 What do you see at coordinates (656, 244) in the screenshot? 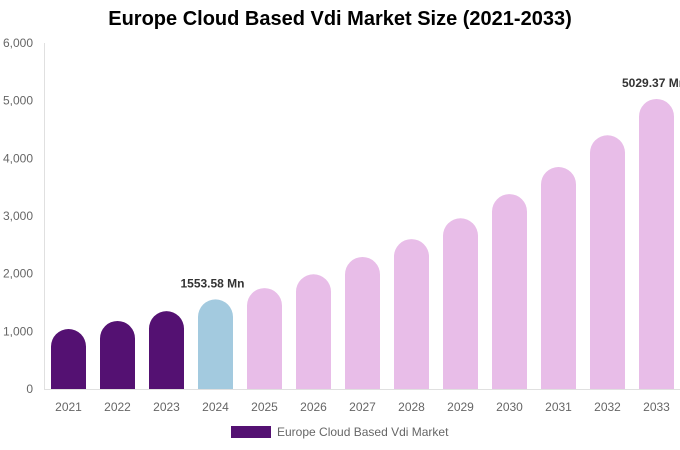
I see `bar-2033` at bounding box center [656, 244].